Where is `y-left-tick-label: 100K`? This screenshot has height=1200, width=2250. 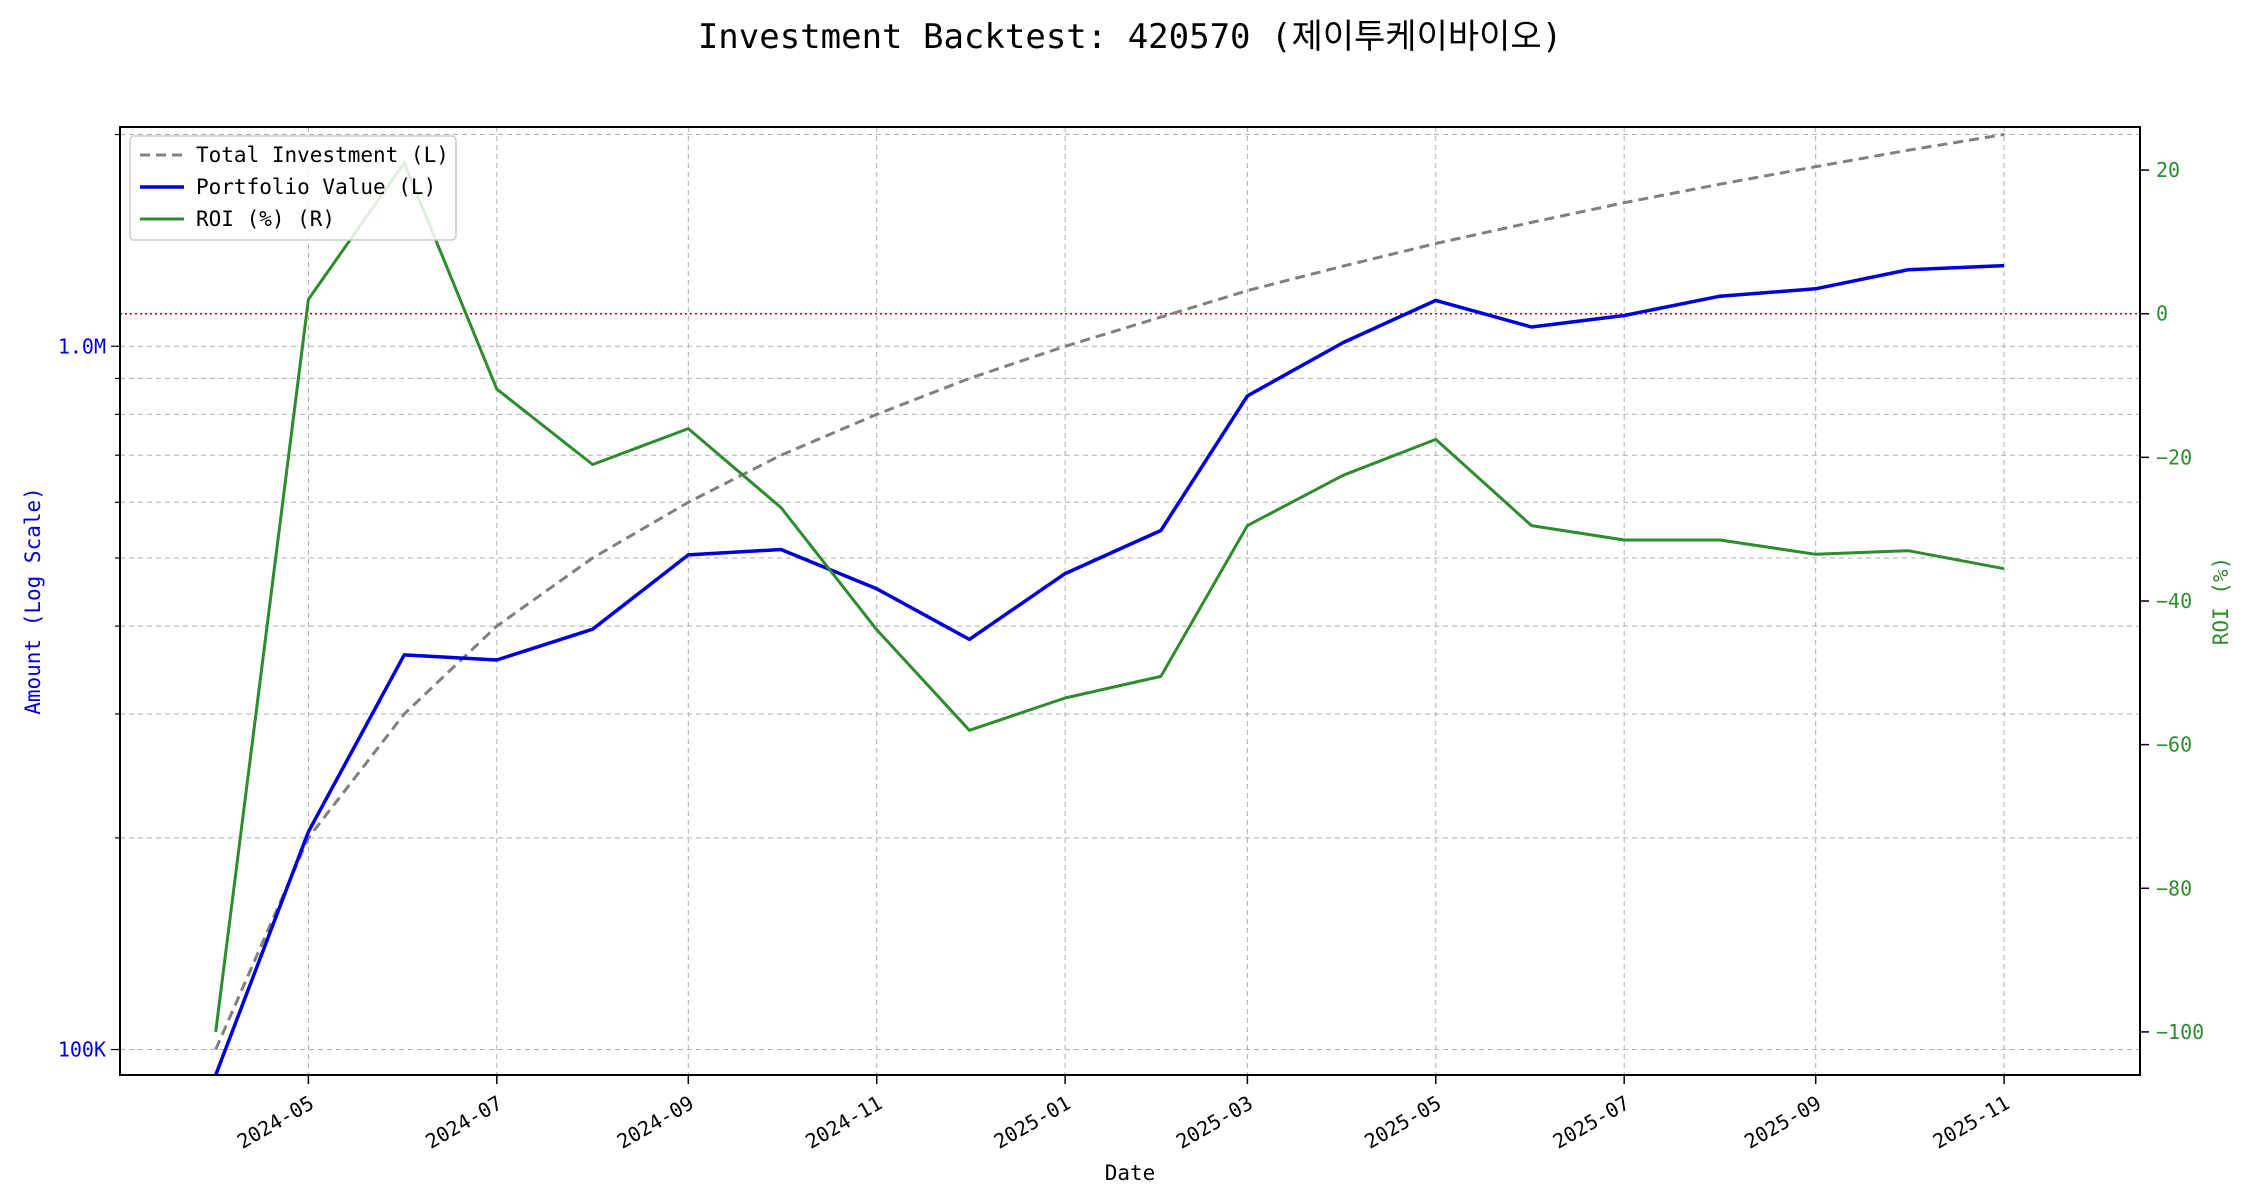
y-left-tick-label: 100K is located at coordinates (82, 1050).